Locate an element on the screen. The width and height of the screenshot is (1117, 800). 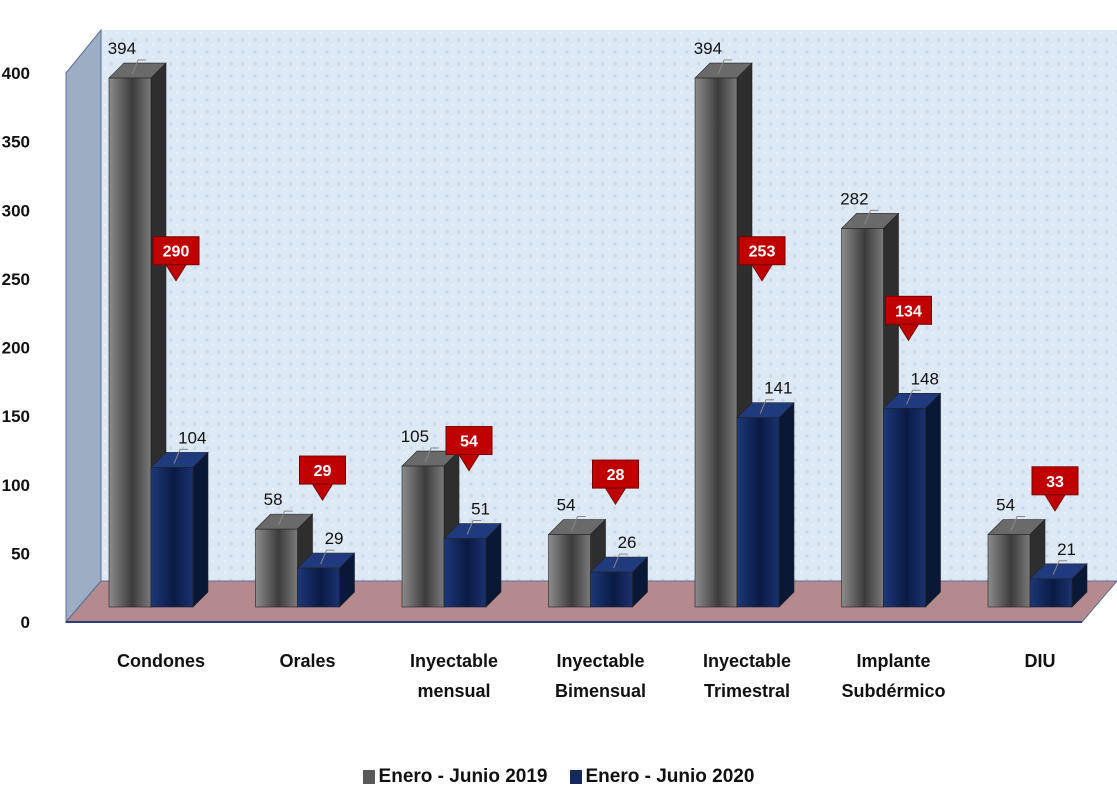
y-tick-label: 300 is located at coordinates (16, 210).